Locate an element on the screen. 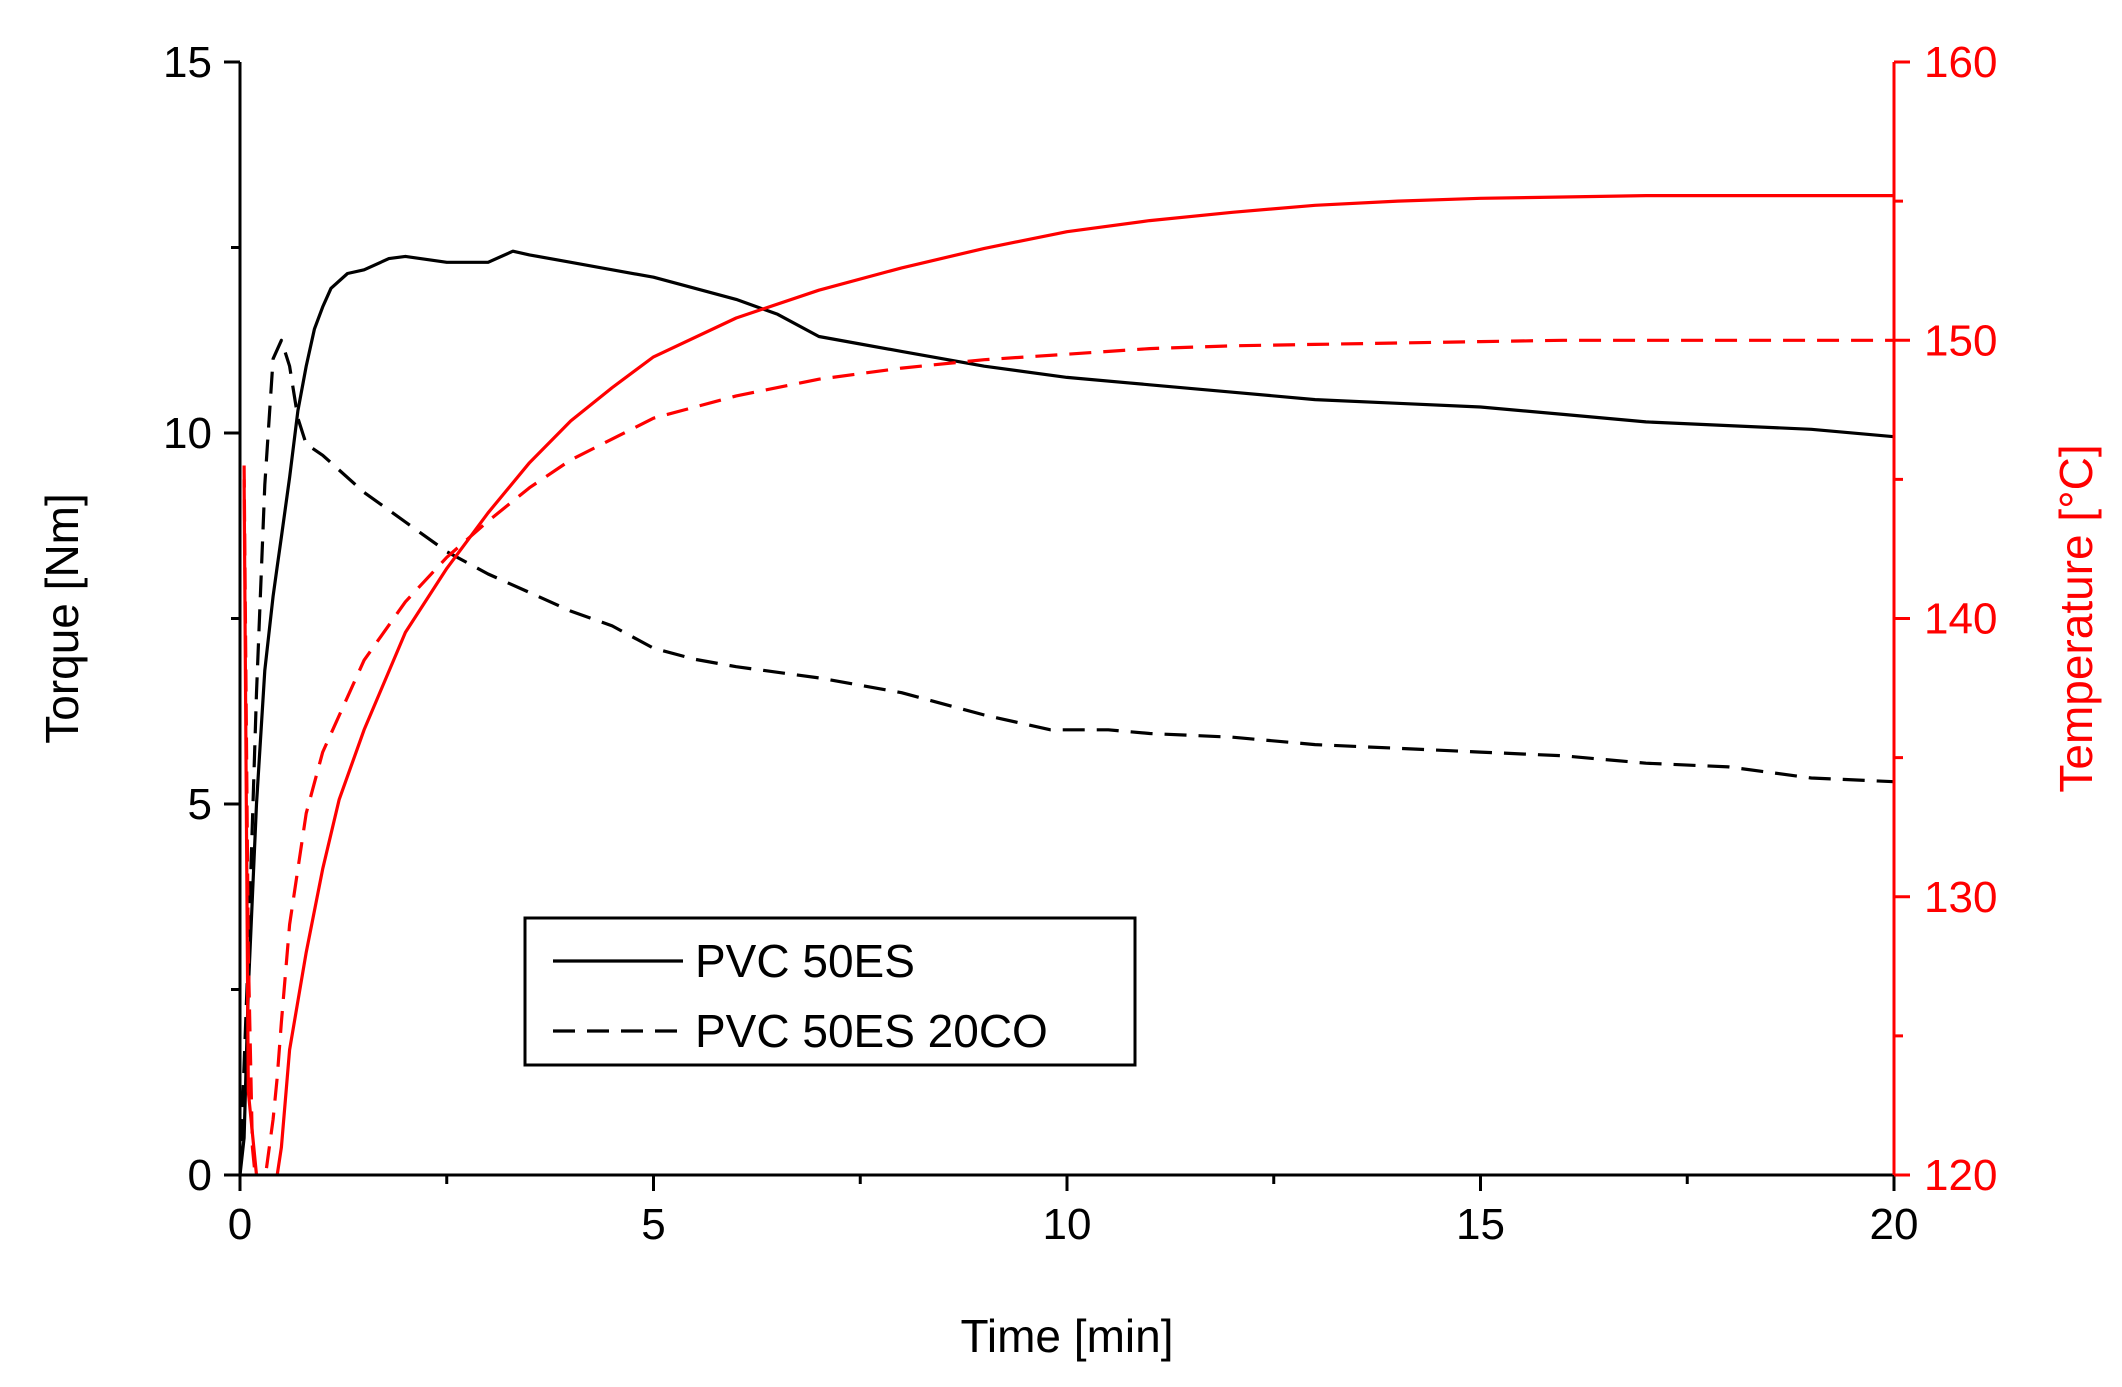 This screenshot has height=1387, width=2122. y-tick-label: 10 is located at coordinates (187, 433).